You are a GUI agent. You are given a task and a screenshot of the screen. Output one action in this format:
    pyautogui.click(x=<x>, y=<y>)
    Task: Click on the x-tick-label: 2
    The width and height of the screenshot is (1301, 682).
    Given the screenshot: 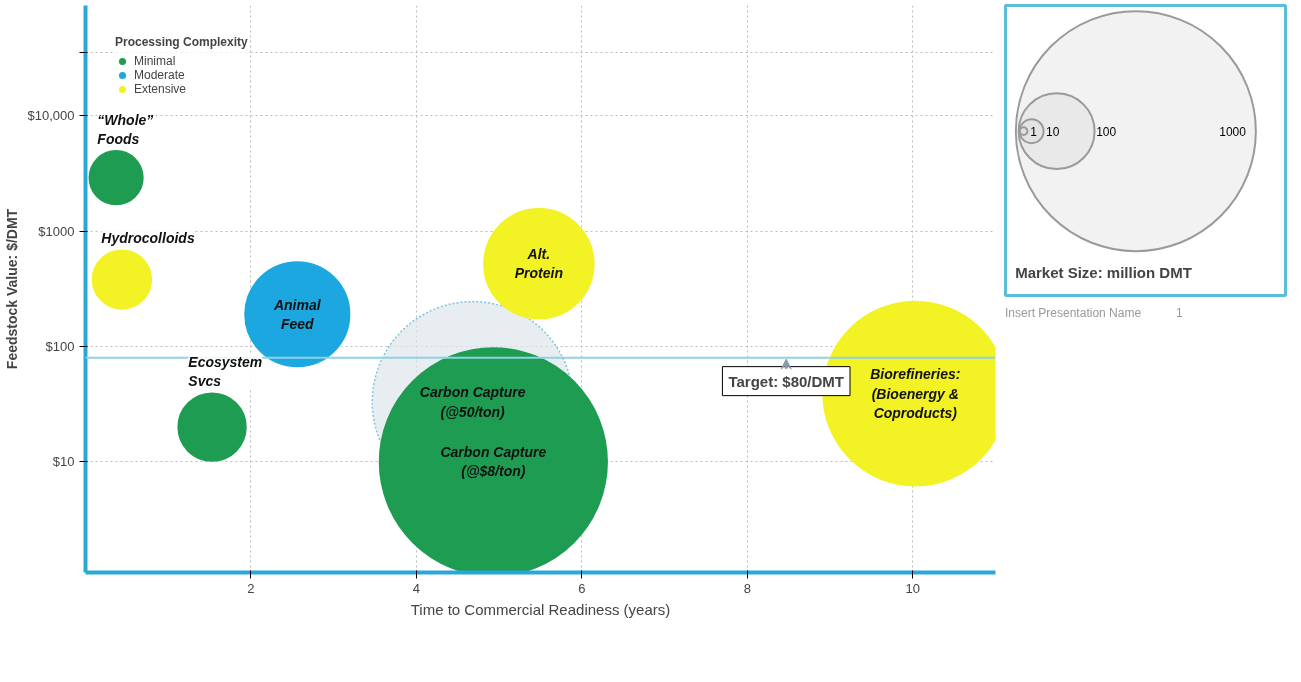 What is the action you would take?
    pyautogui.click(x=251, y=588)
    